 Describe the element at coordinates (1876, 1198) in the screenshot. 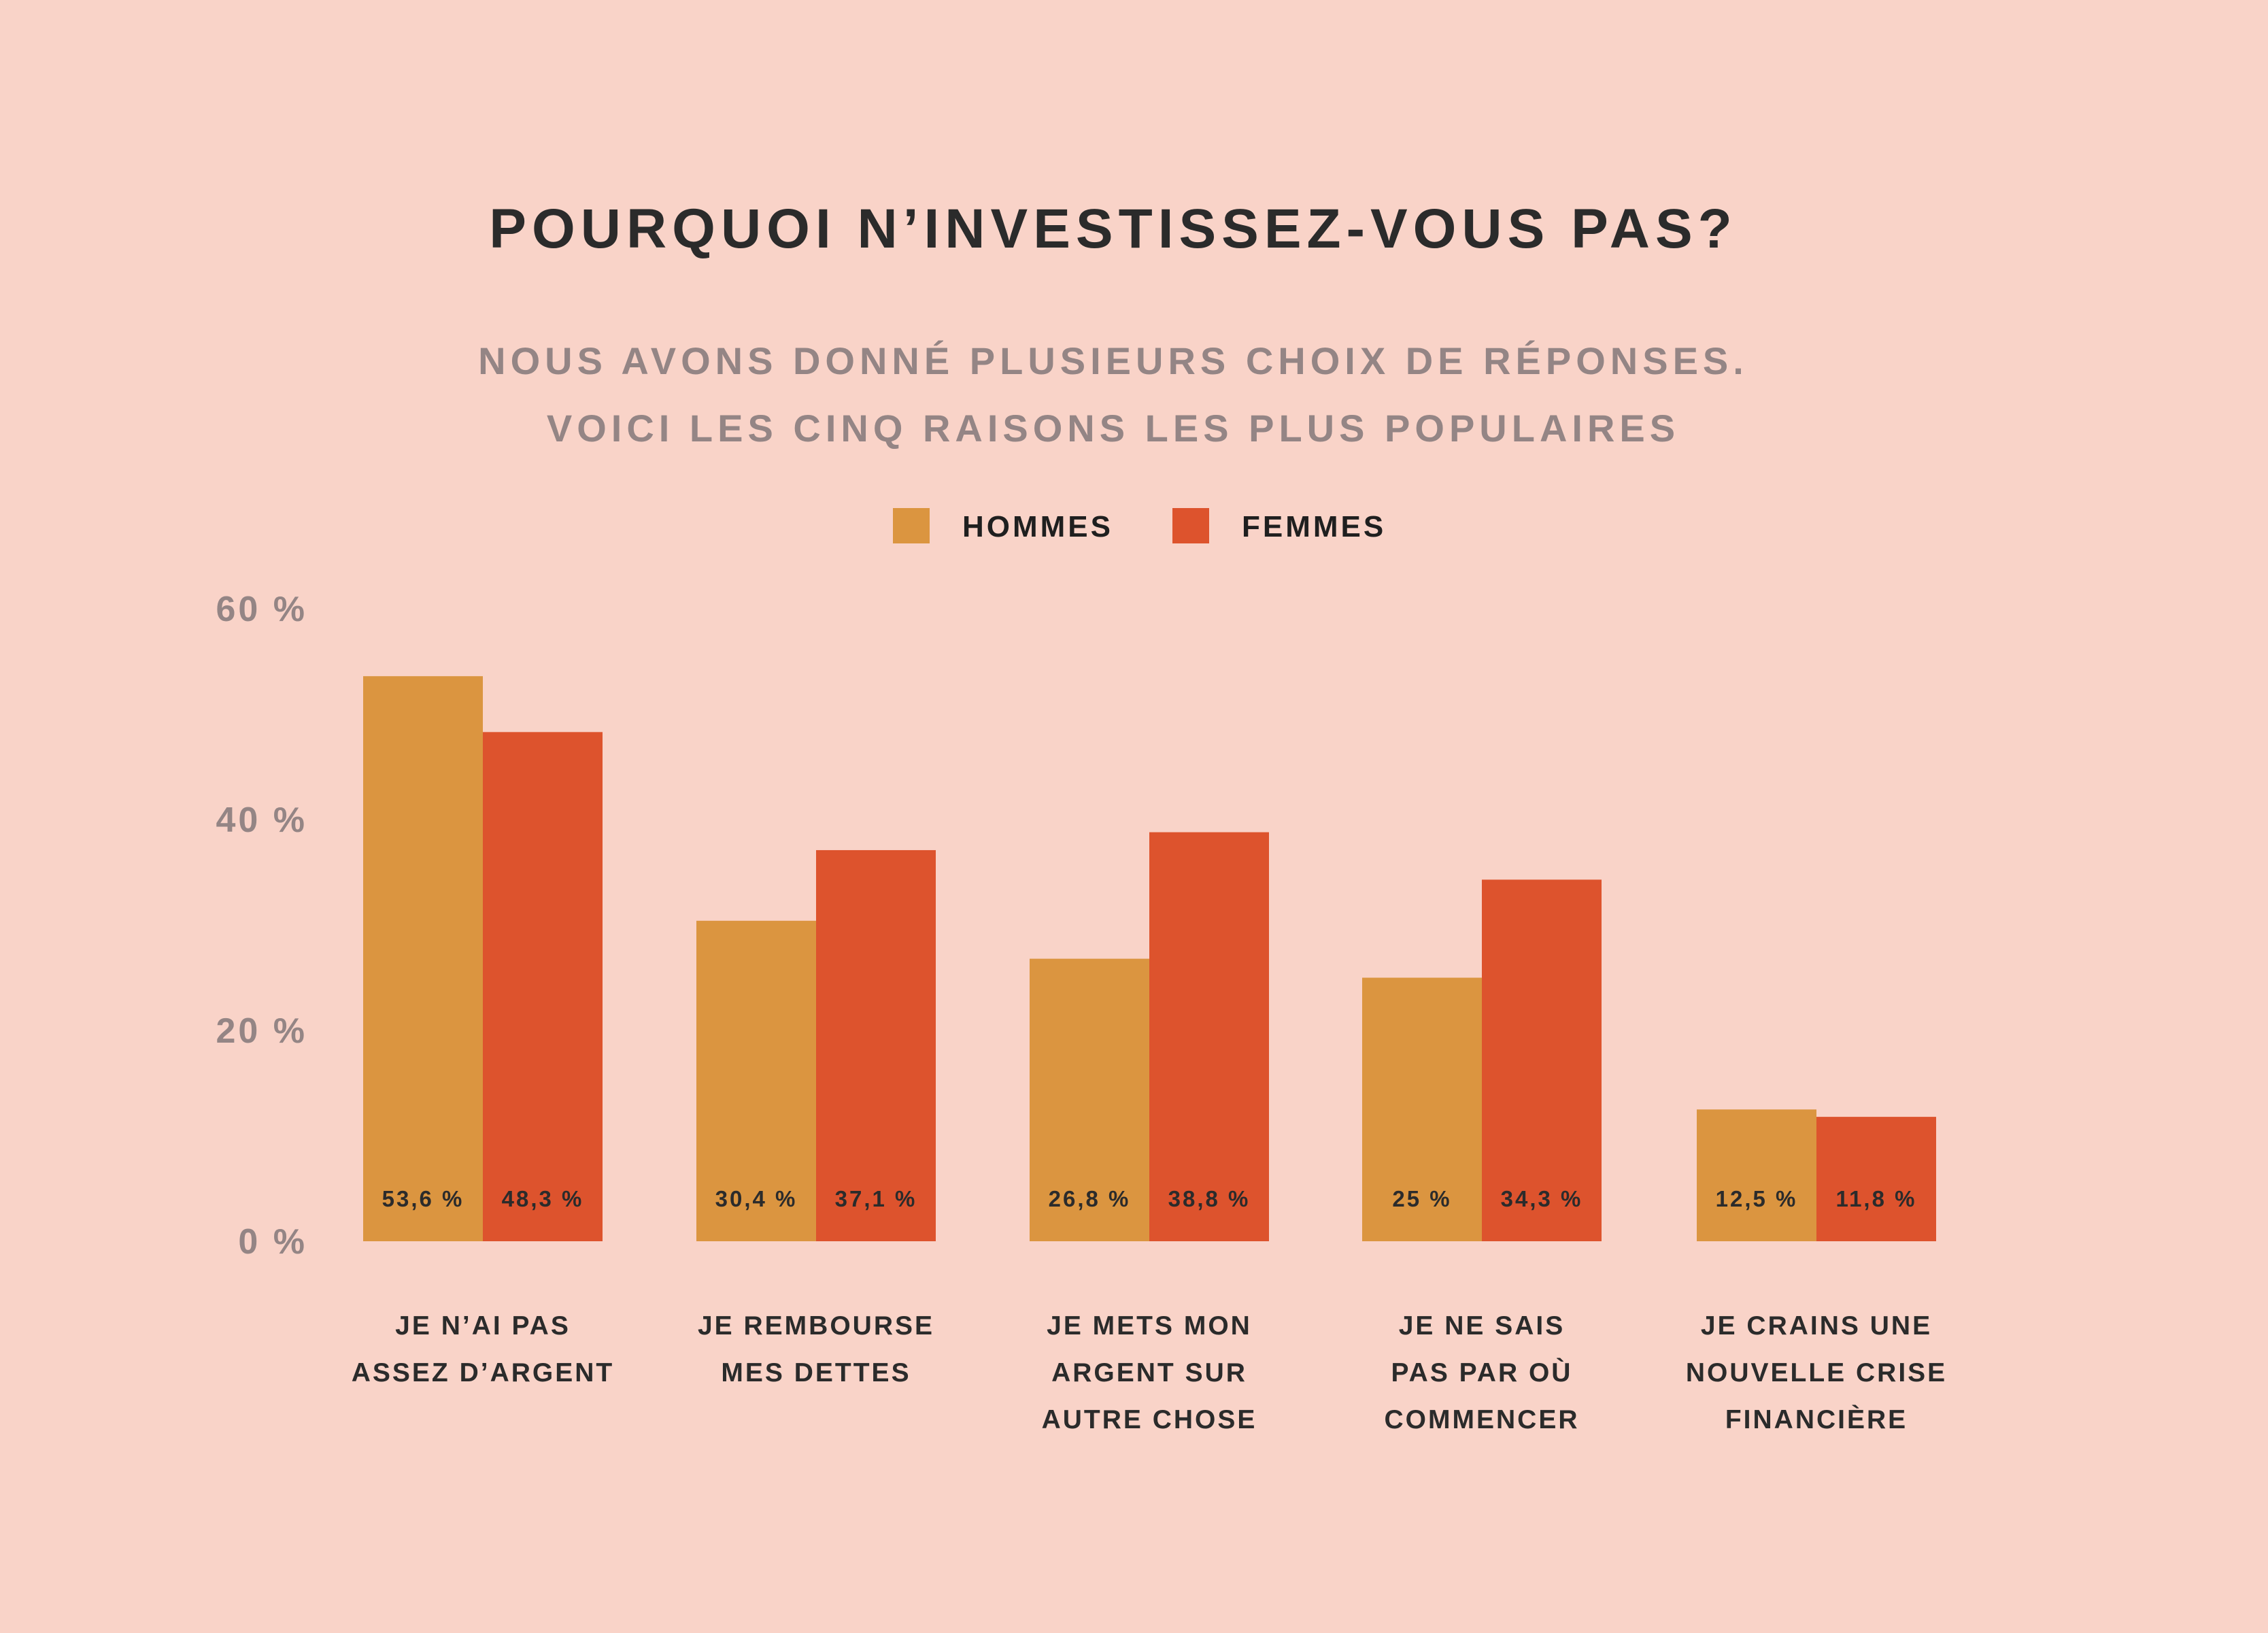

I see `bar-value-label: 11,8 %` at that location.